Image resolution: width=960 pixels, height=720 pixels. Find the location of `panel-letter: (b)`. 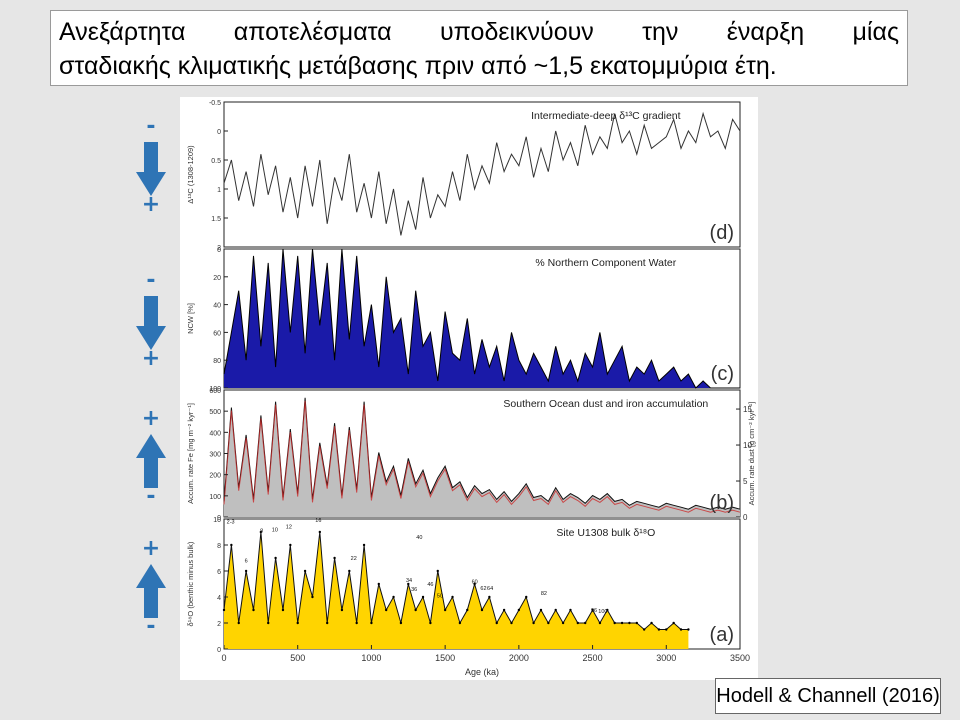

panel-letter: (b) is located at coordinates (722, 503).